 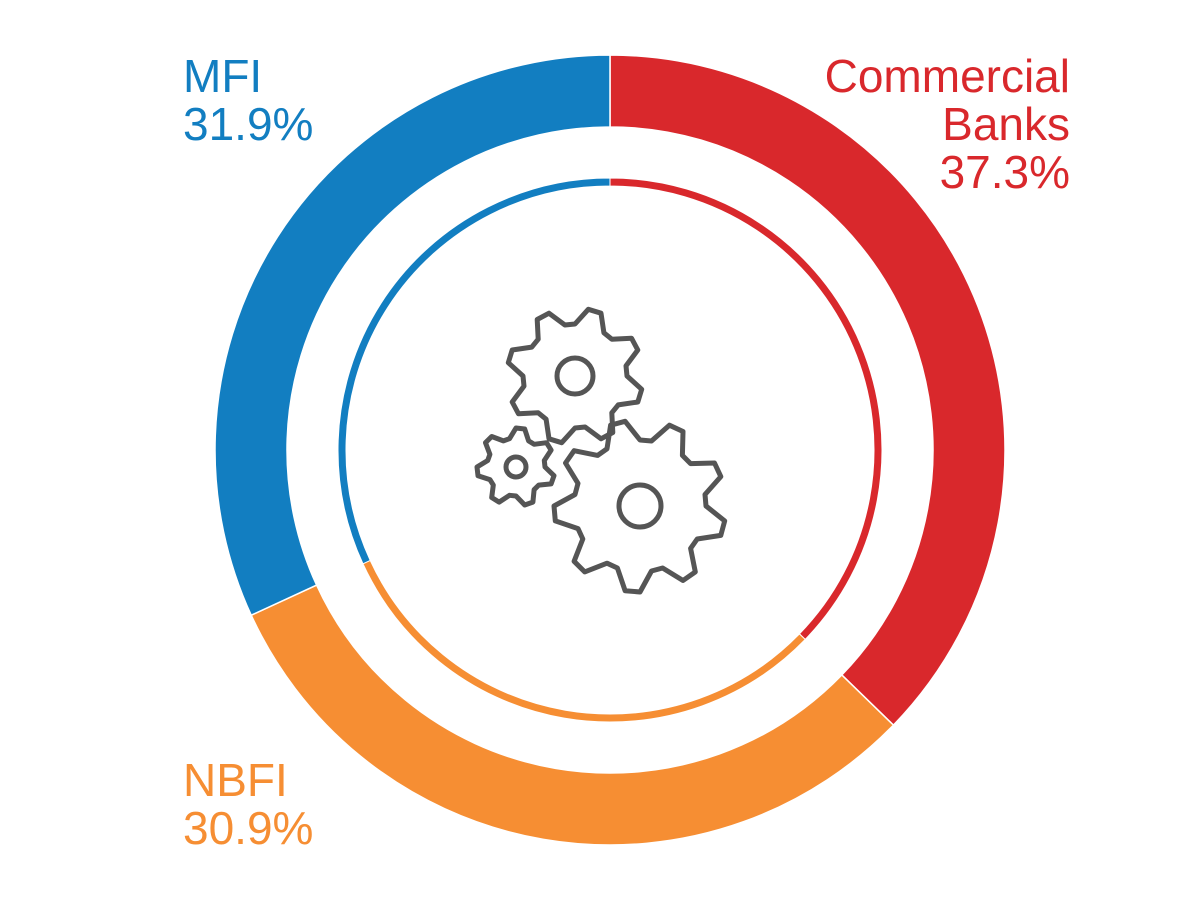 I want to click on value-label: 30.9%, so click(x=248, y=828).